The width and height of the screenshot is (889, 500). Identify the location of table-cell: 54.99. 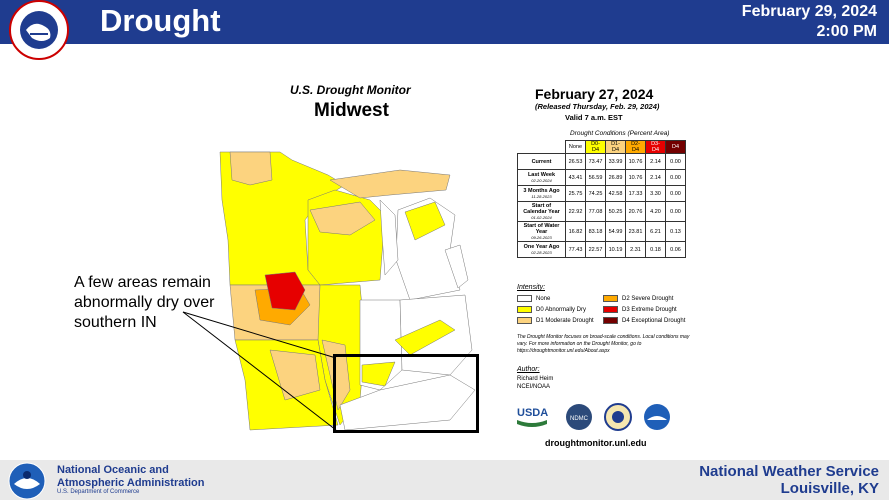
(615, 231).